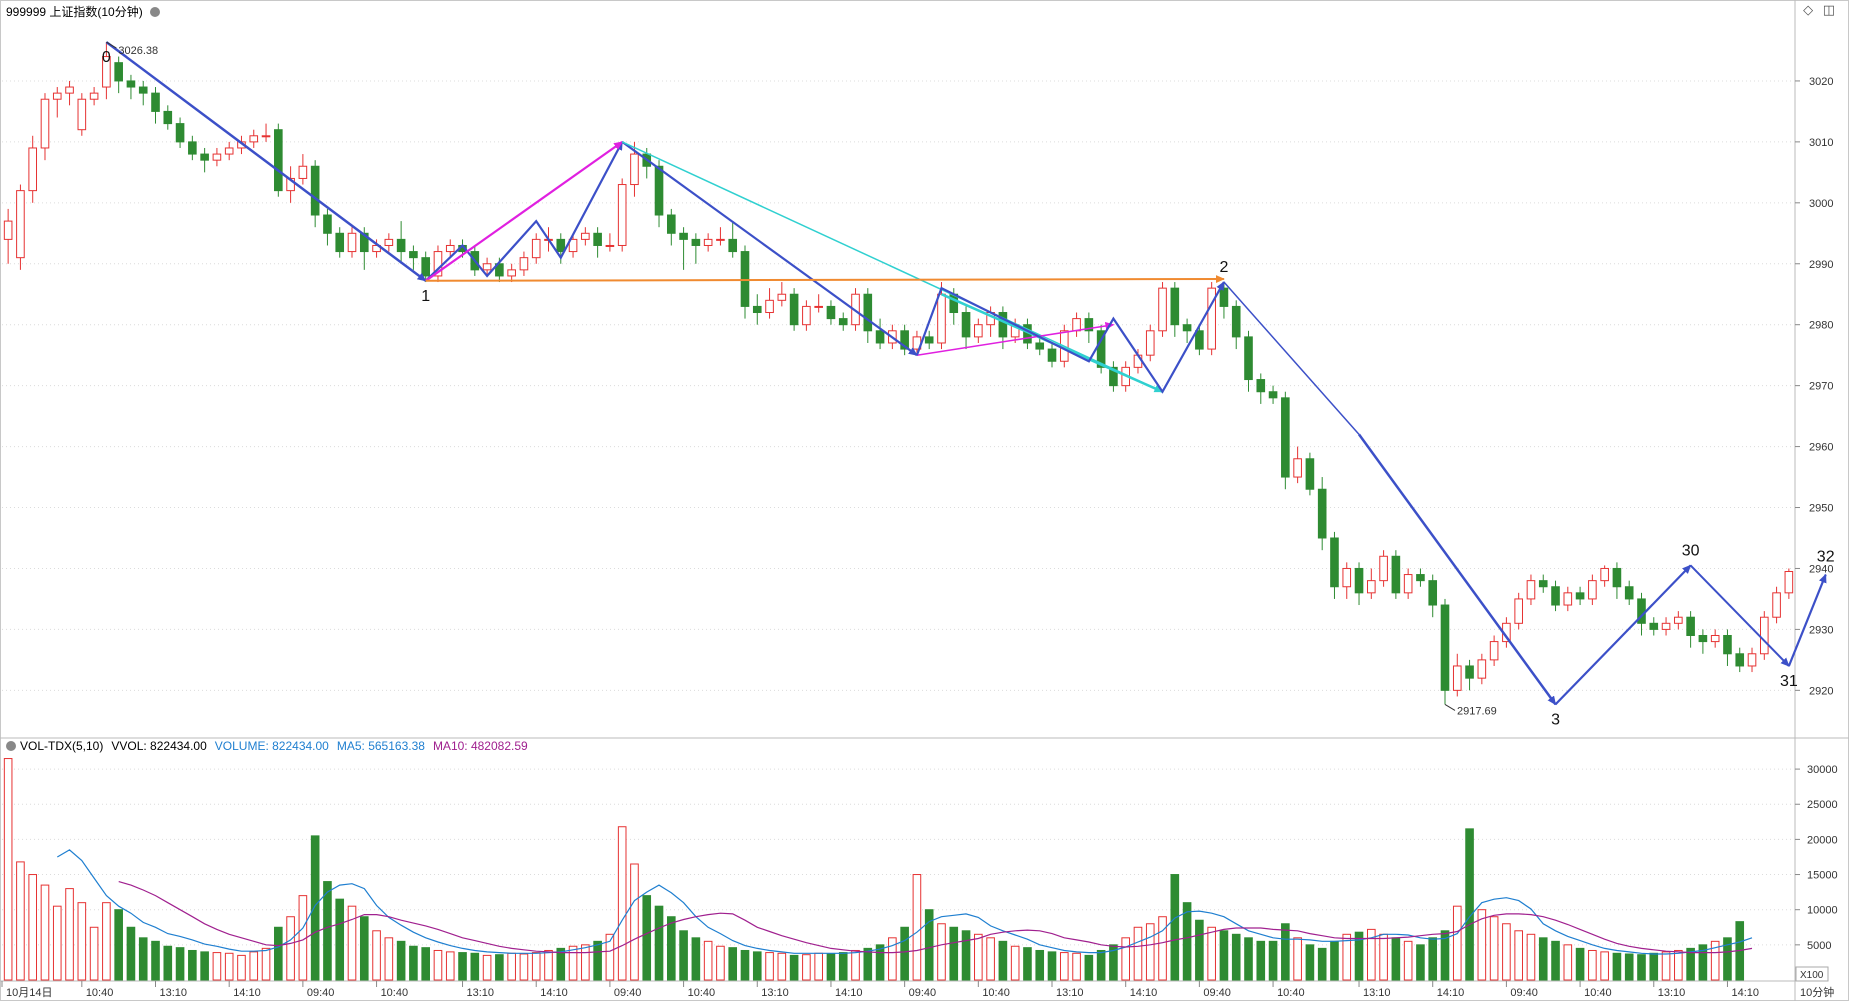  What do you see at coordinates (1821, 326) in the screenshot?
I see `price-tick-label: 2980` at bounding box center [1821, 326].